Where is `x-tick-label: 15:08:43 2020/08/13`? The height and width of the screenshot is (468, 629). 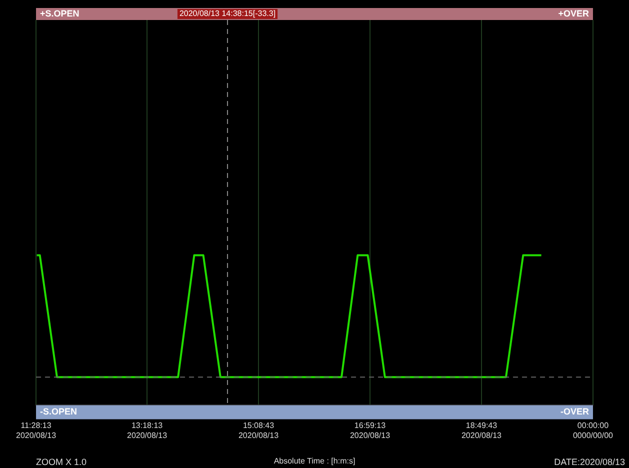 x-tick-label: 15:08:43 2020/08/13 is located at coordinates (259, 430).